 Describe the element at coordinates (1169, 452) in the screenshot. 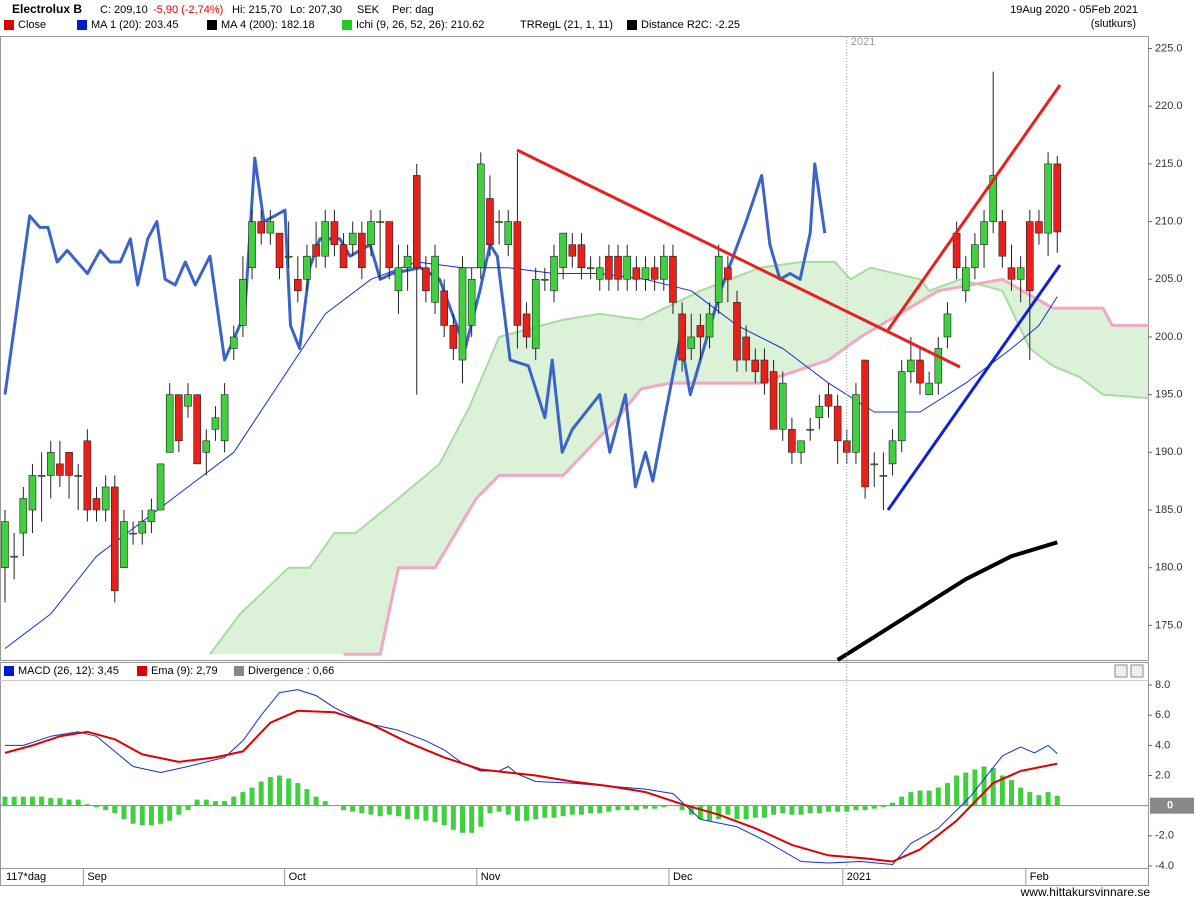

I see `y-tick-label: 190.0` at that location.